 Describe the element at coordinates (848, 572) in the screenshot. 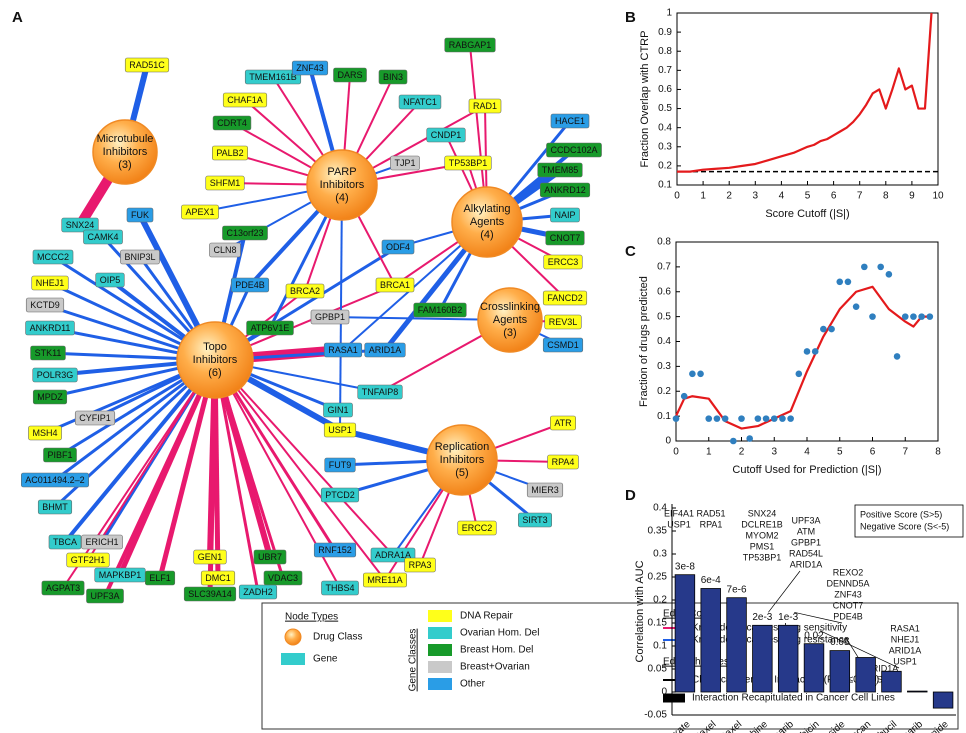

I see `gene-list-label: REXO2` at that location.